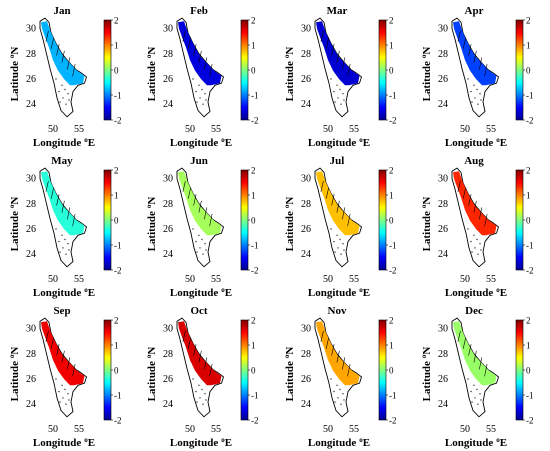 The width and height of the screenshot is (550, 451). What do you see at coordinates (15, 381) in the screenshot?
I see `y-axis-label-text: Latitude` at bounding box center [15, 381].